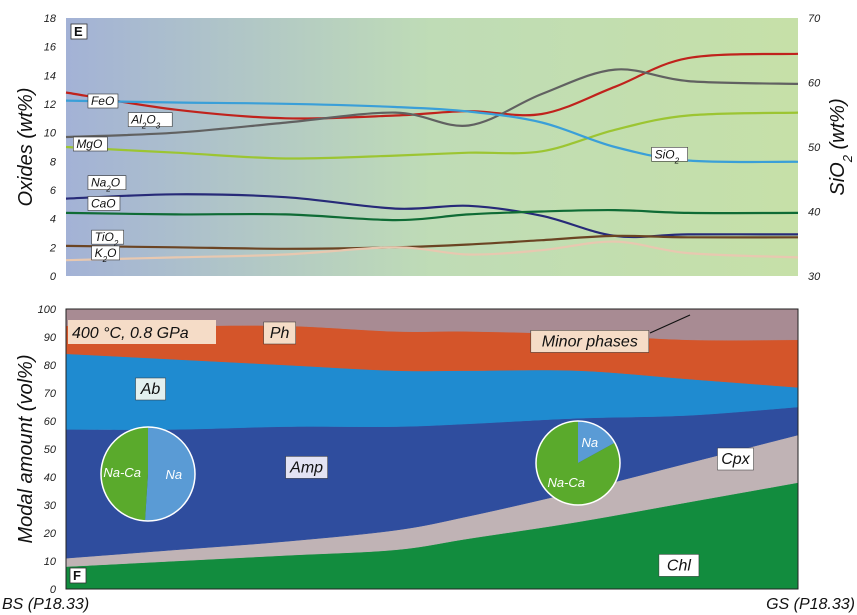 This screenshot has width=857, height=615. I want to click on series-label-box-feo, so click(103, 101).